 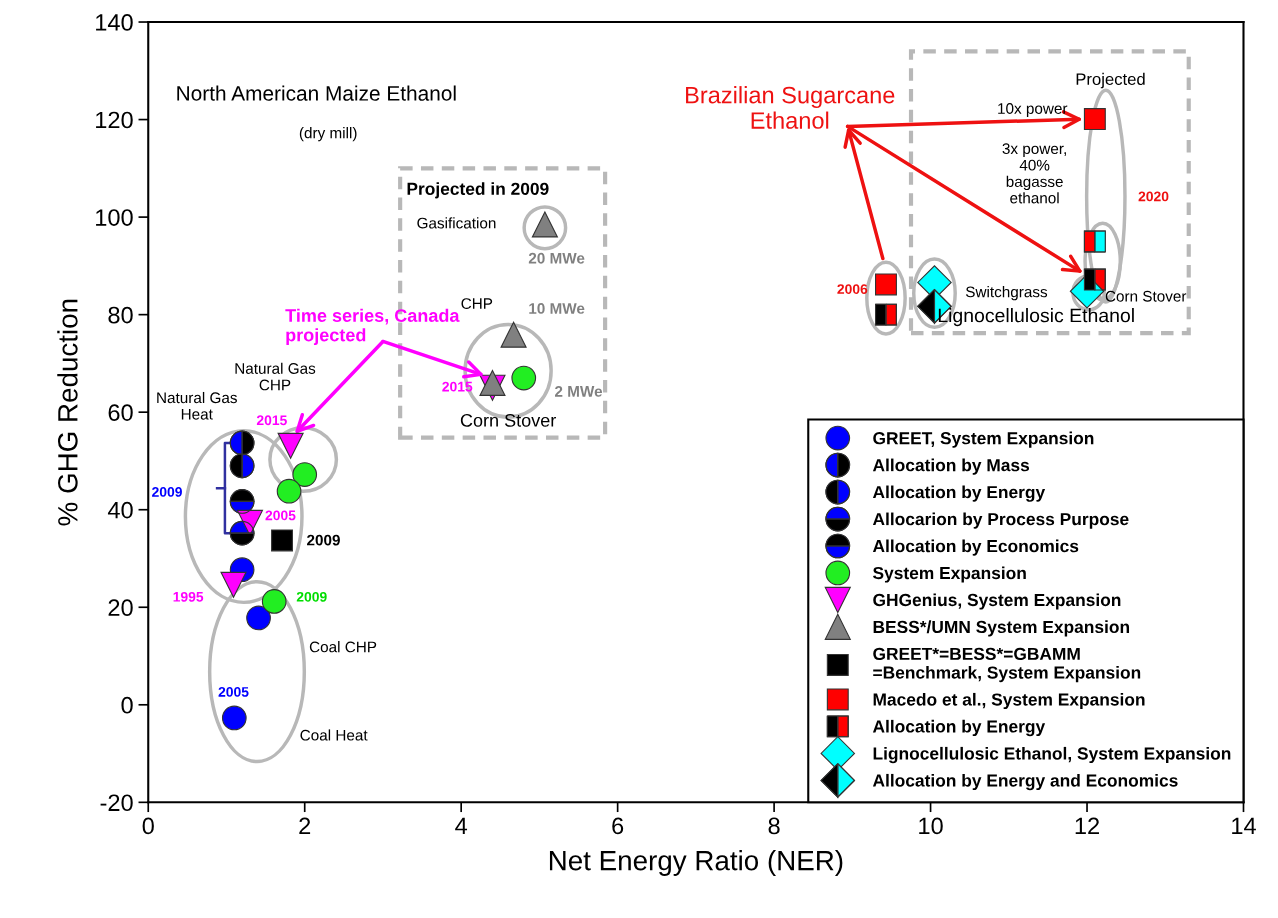 What do you see at coordinates (696, 863) in the screenshot?
I see `x-axis-title: Net Energy Ratio (NER)` at bounding box center [696, 863].